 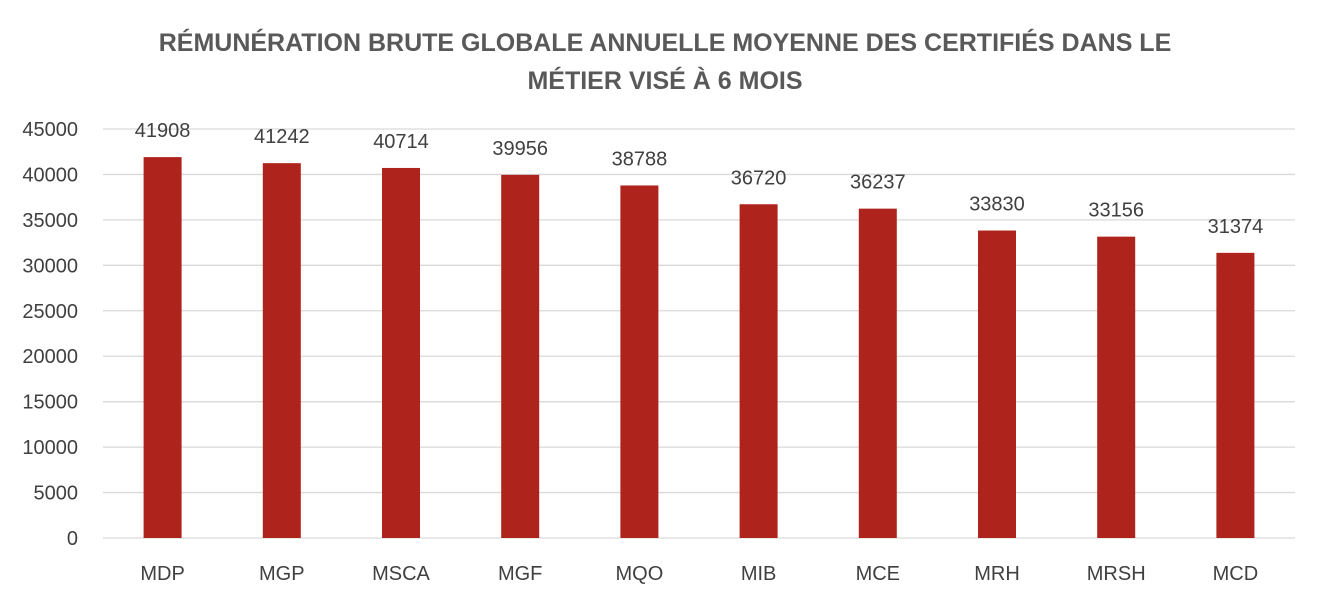 What do you see at coordinates (1116, 574) in the screenshot?
I see `x-tick-label-mrsh: MRSH` at bounding box center [1116, 574].